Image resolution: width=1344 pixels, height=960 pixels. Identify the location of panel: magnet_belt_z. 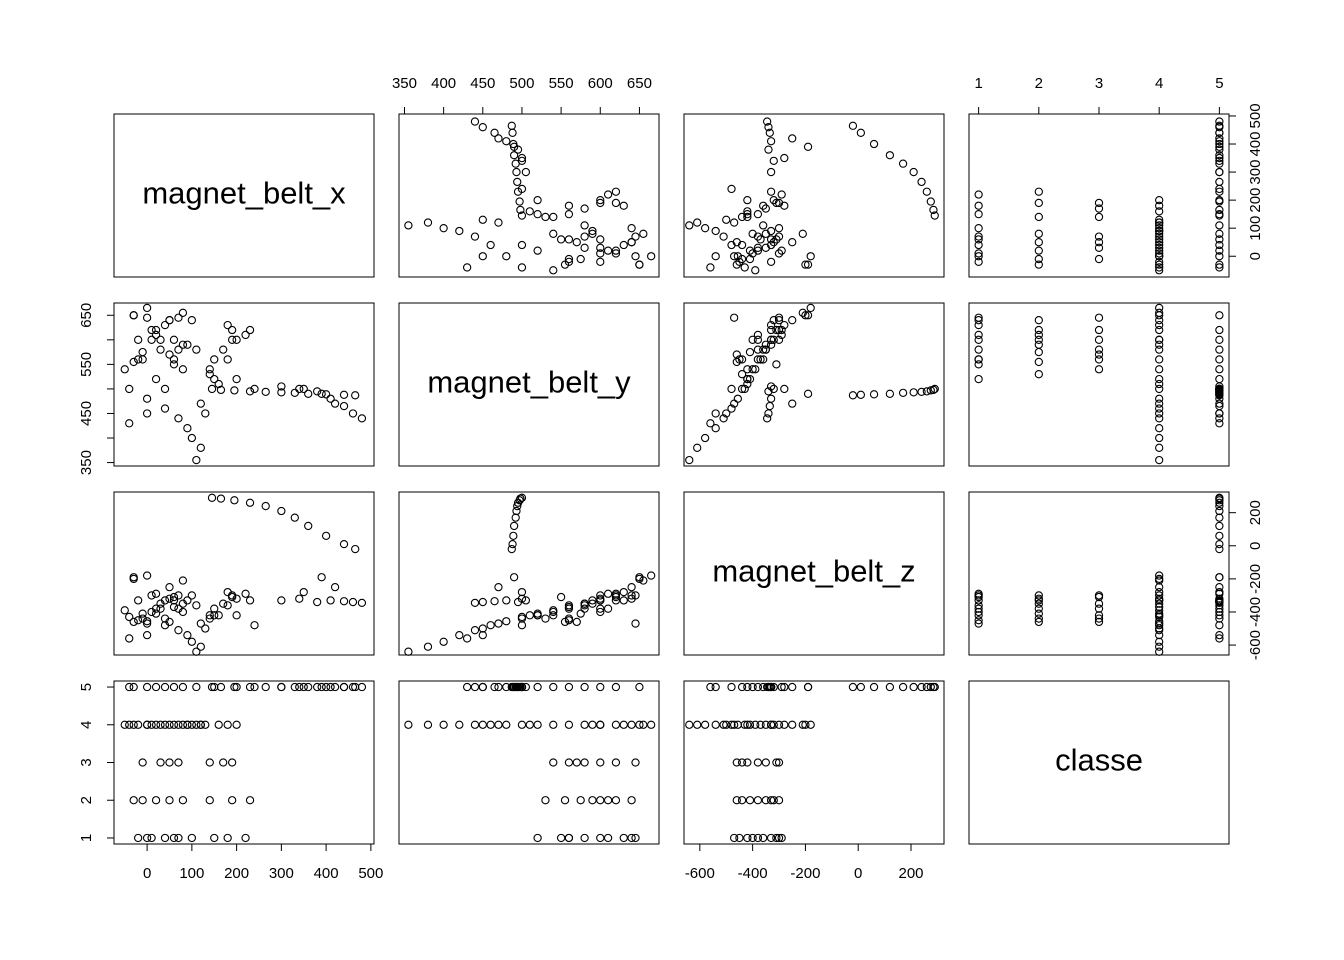
(814, 573).